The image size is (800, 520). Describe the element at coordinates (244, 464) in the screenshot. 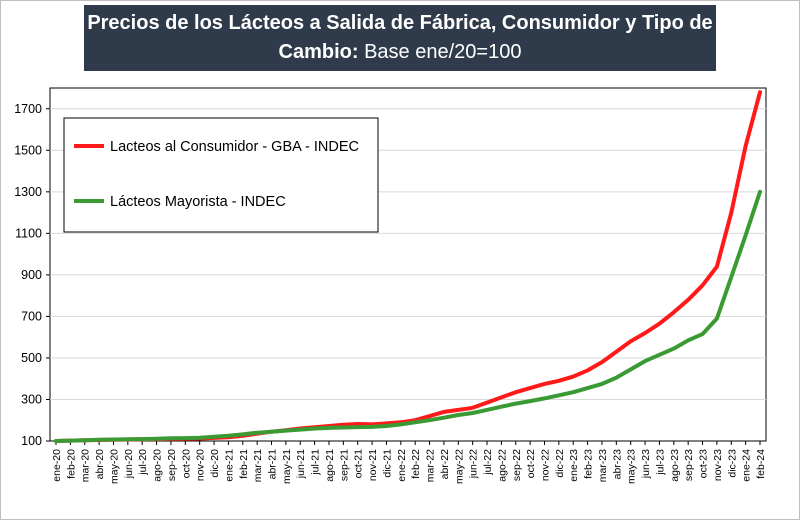

I see `x-tick-label: feb-21` at that location.